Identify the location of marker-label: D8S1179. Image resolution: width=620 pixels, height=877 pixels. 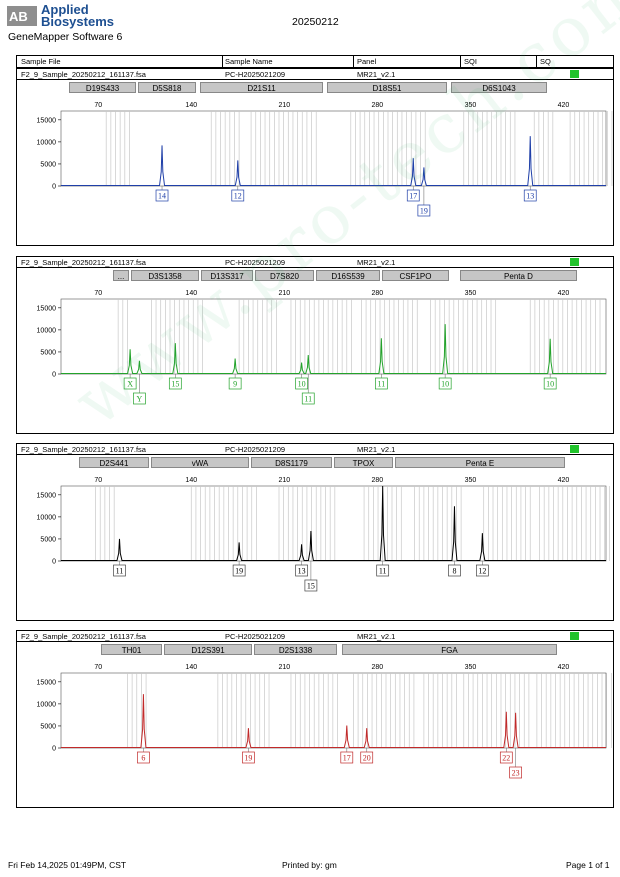
(291, 462).